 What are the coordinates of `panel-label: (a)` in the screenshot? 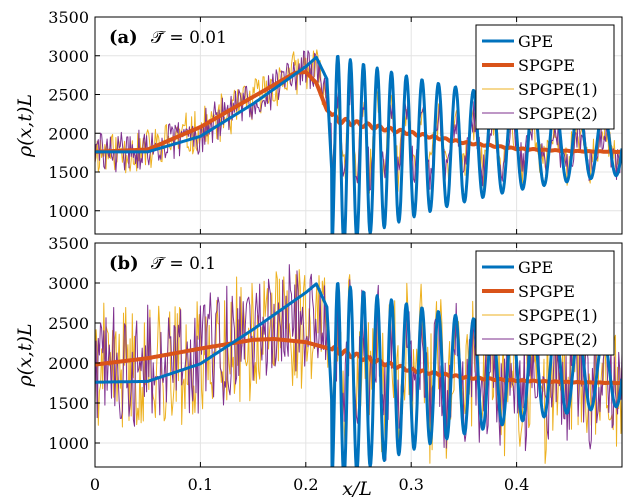 It's located at (123, 37).